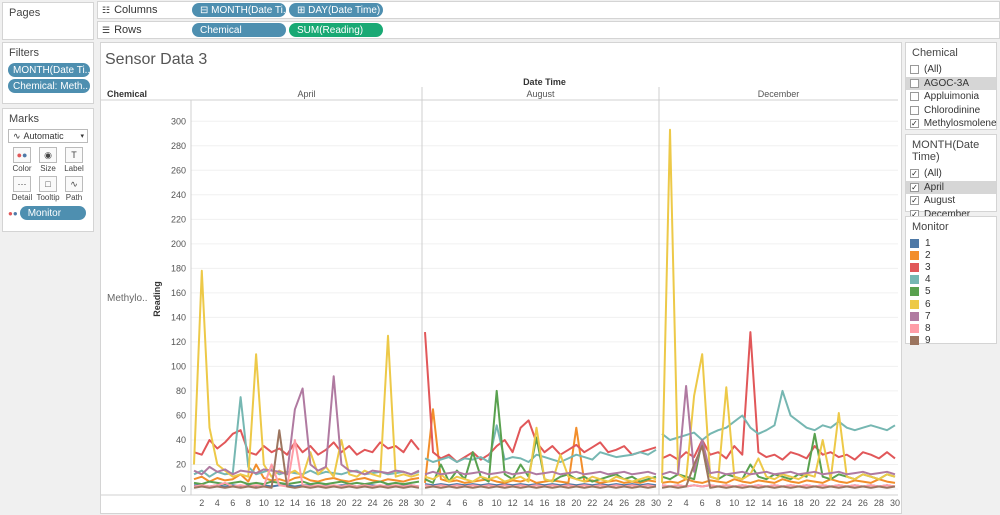 The height and width of the screenshot is (515, 1000). I want to click on month-column-pill: ⊟ MONTH(Date Ti.., so click(239, 10).